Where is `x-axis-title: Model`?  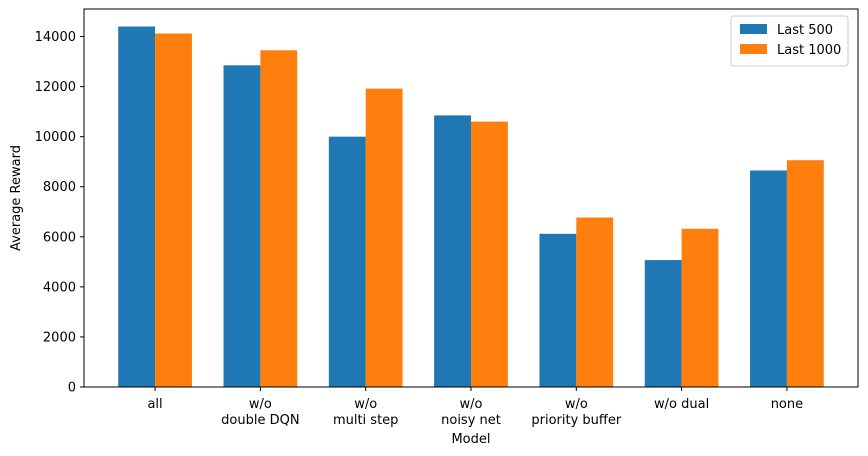
x-axis-title: Model is located at coordinates (470, 439).